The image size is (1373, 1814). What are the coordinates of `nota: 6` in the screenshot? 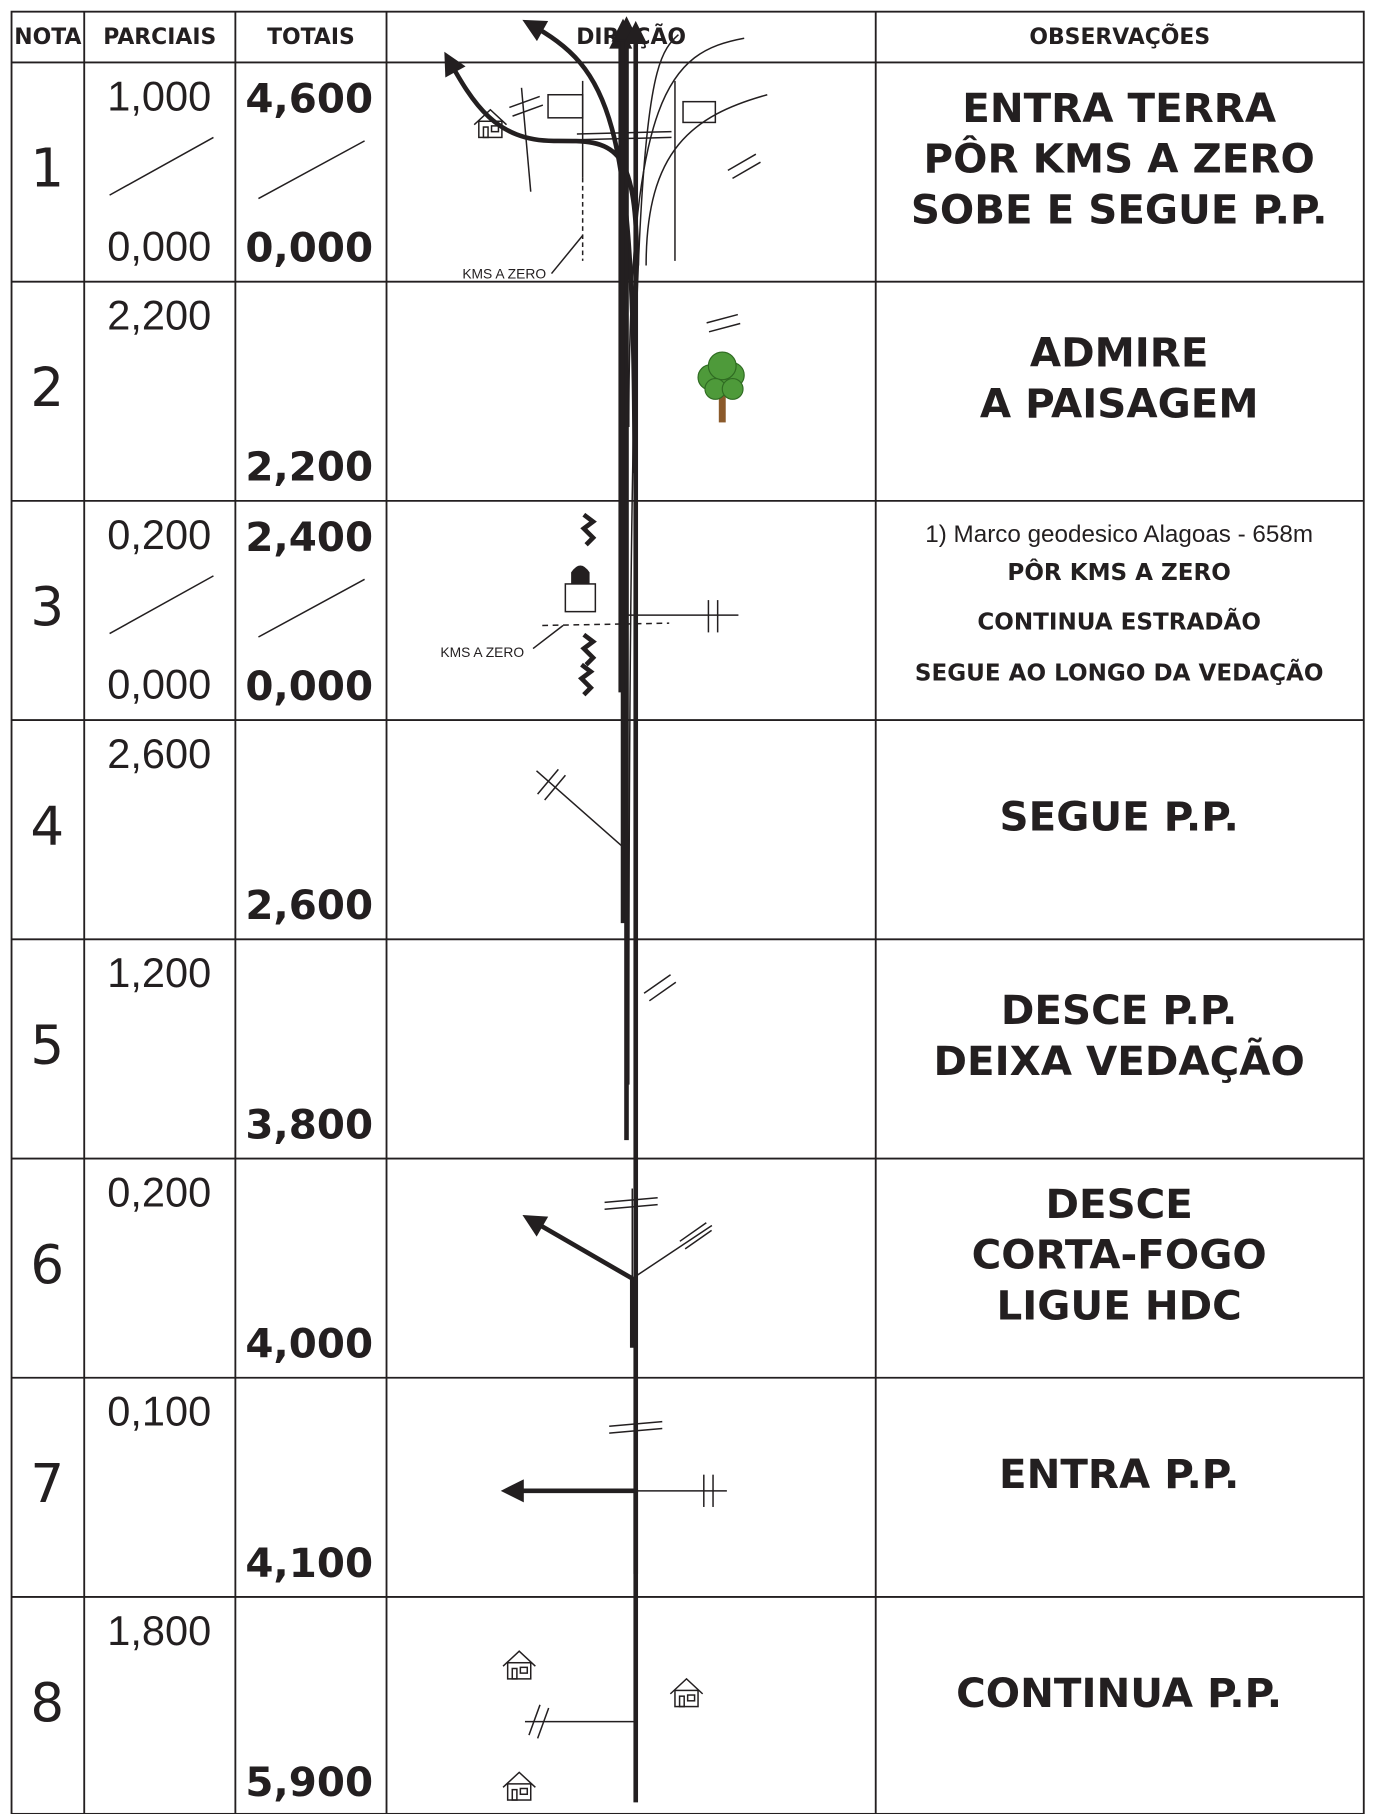 It's located at (47, 1265).